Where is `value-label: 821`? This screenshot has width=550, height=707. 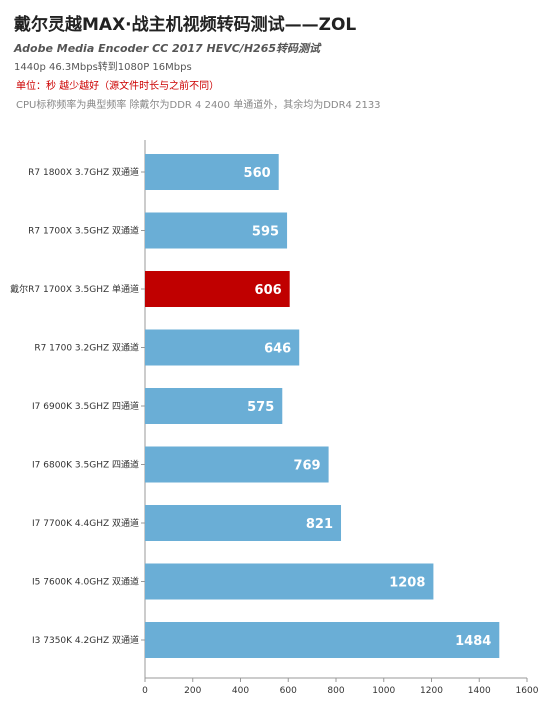
value-label: 821 is located at coordinates (319, 524).